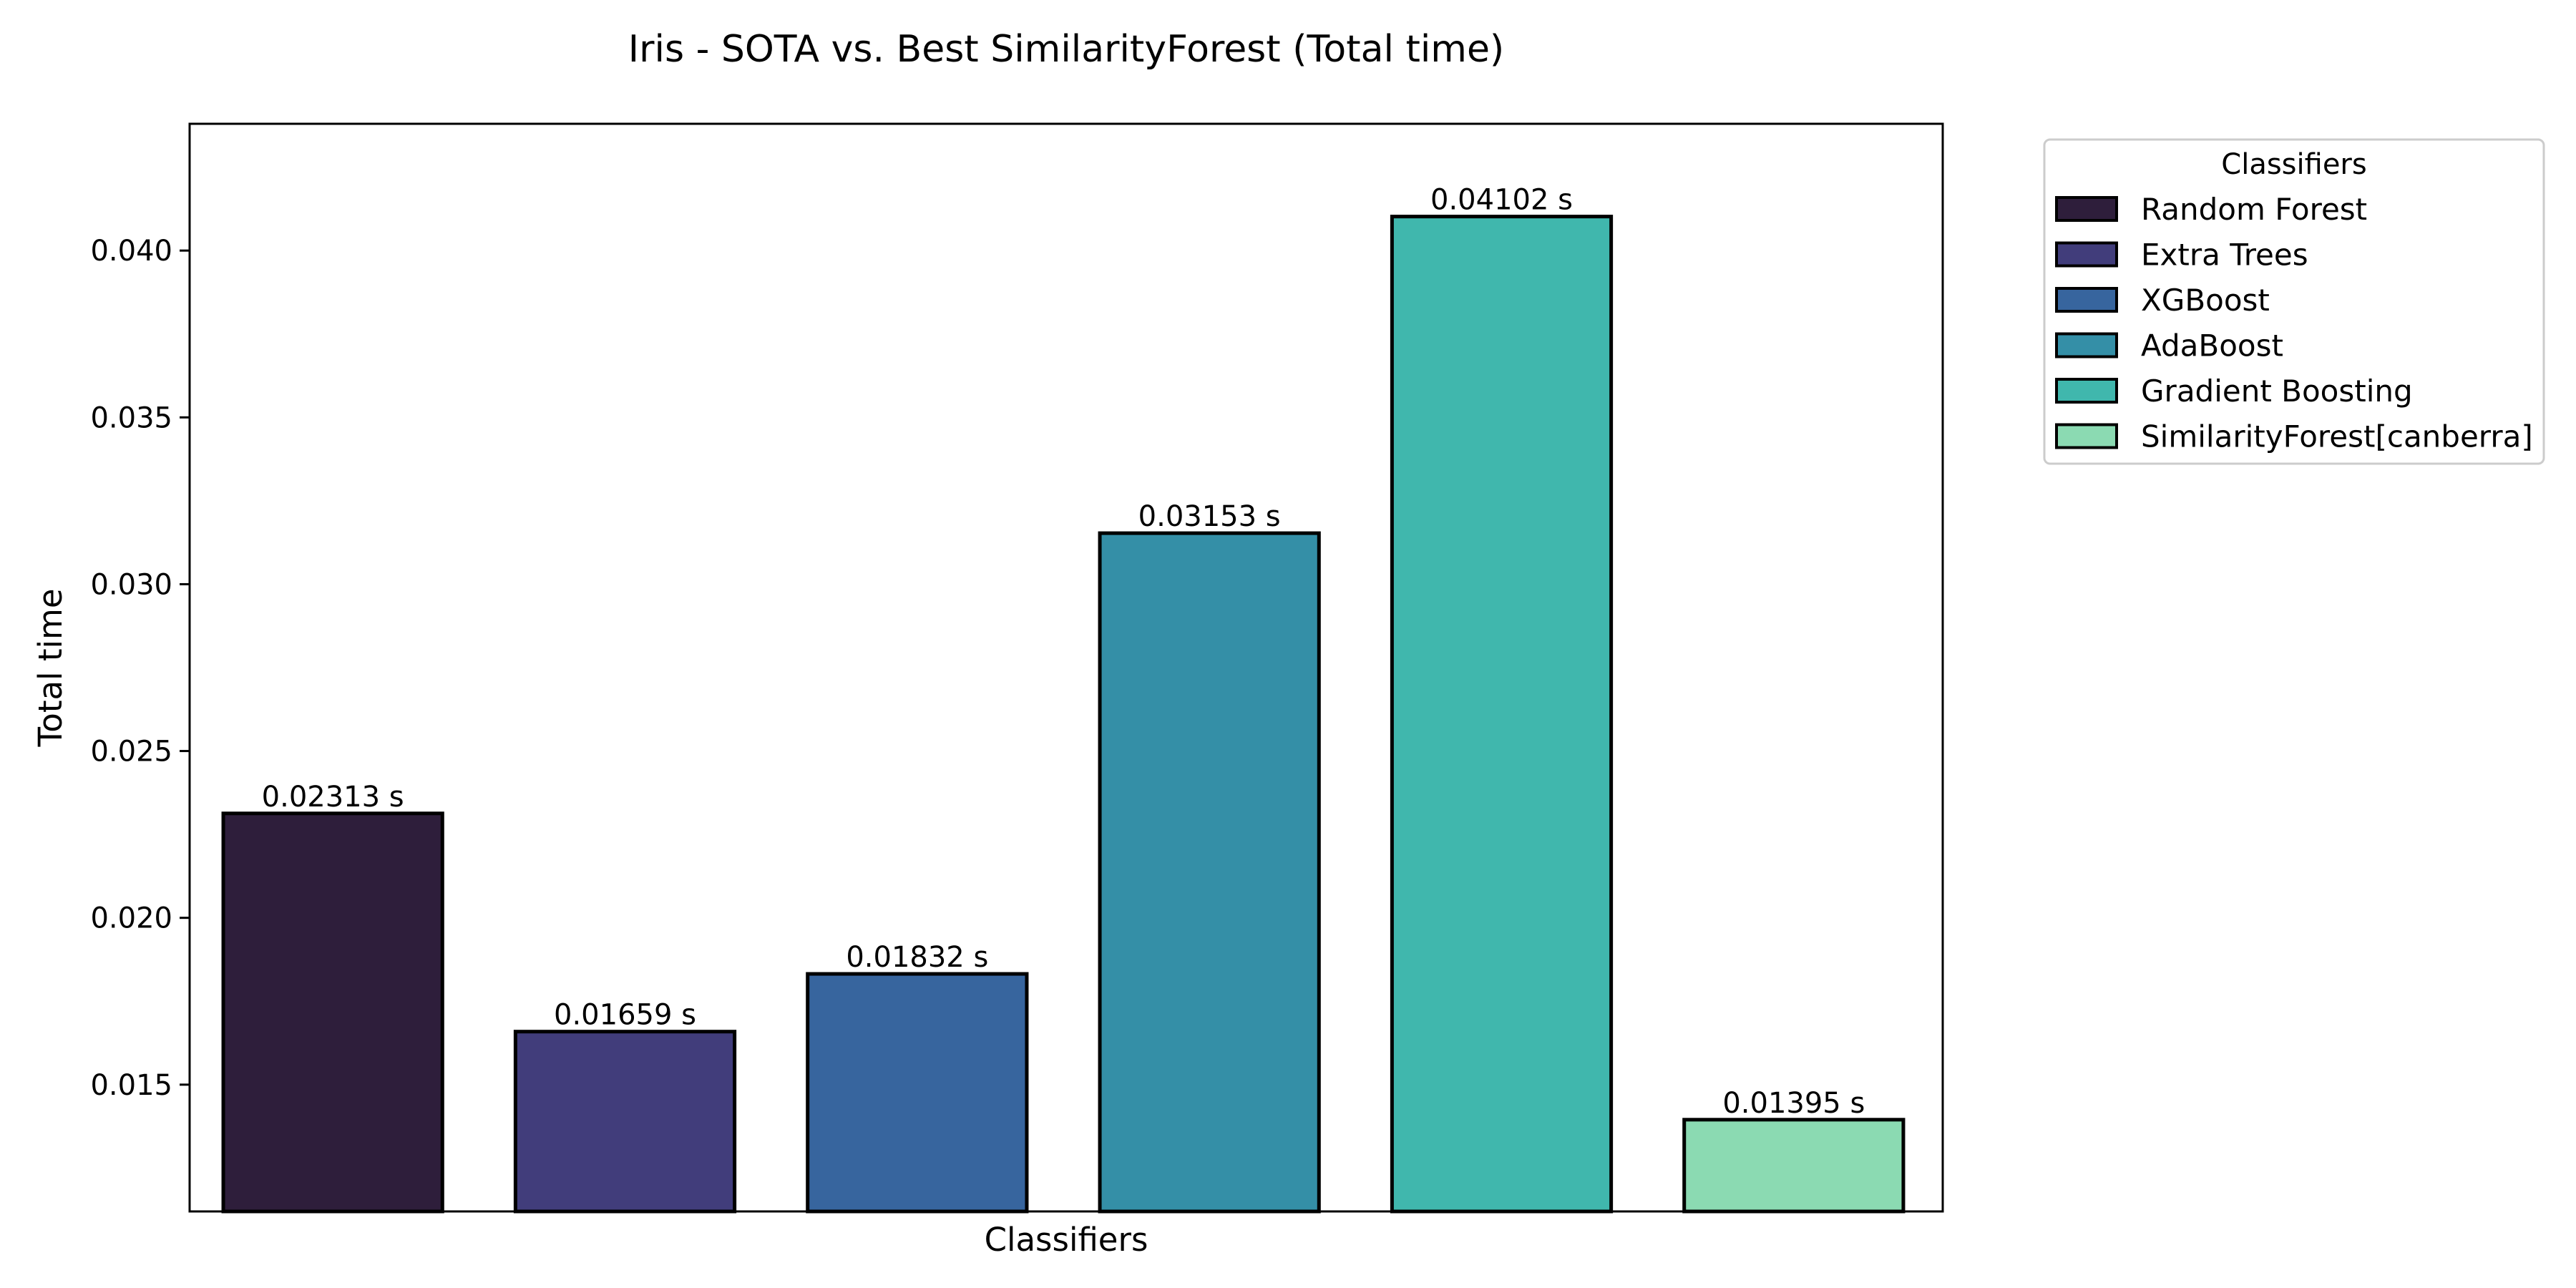 Image resolution: width=2576 pixels, height=1288 pixels. Describe the element at coordinates (131, 251) in the screenshot. I see `y-tick-label: 0.040` at that location.